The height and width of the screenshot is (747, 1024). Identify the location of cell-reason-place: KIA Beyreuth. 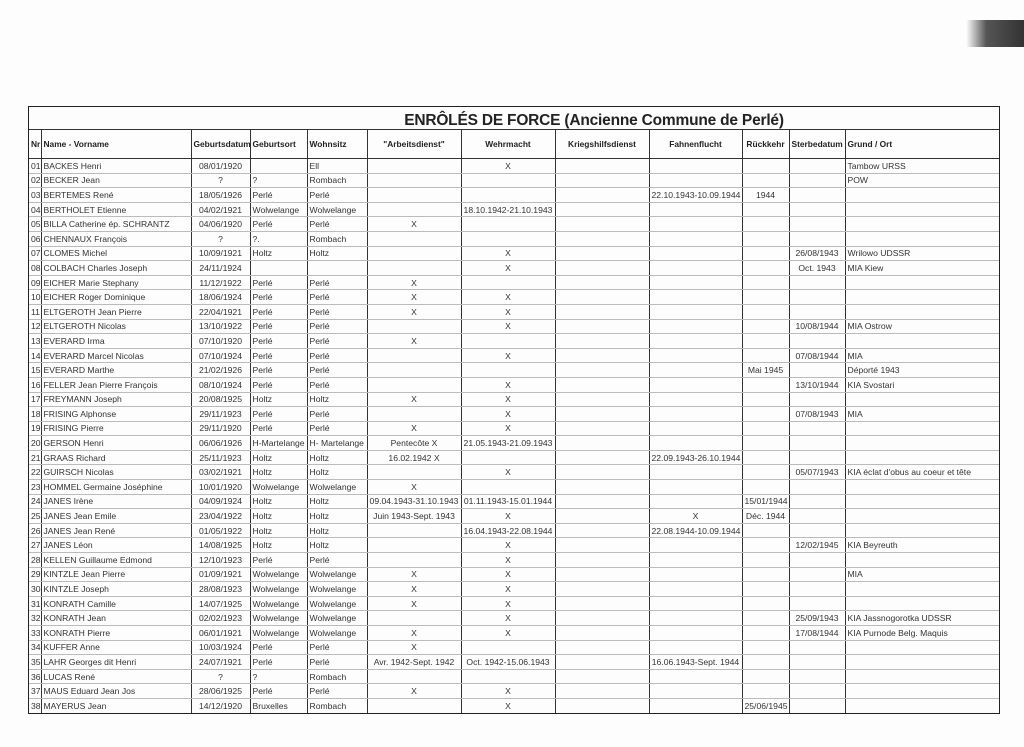
(921, 545).